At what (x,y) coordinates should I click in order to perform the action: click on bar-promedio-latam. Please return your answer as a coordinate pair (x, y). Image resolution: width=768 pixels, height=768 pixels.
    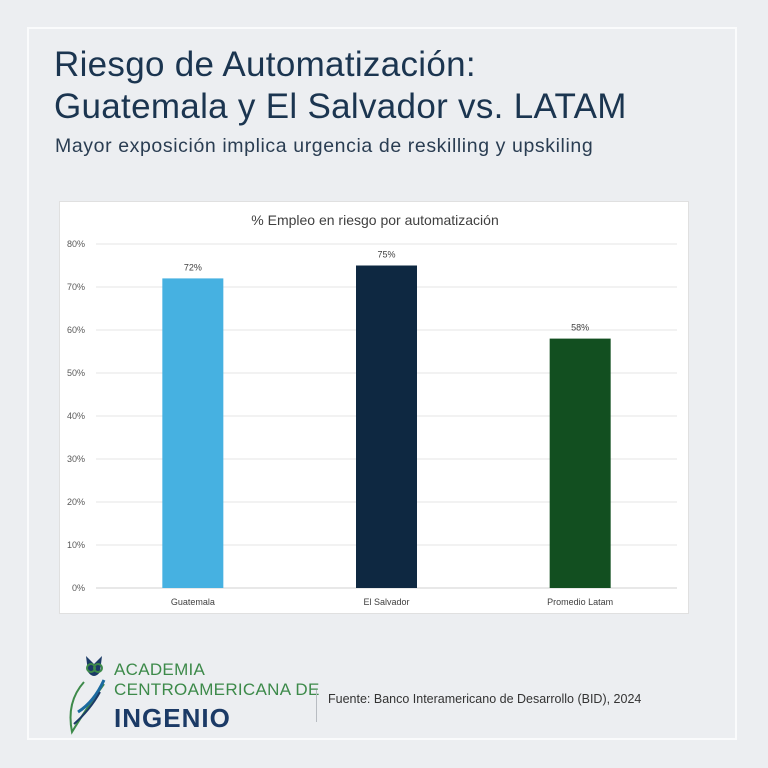
    Looking at the image, I should click on (580, 463).